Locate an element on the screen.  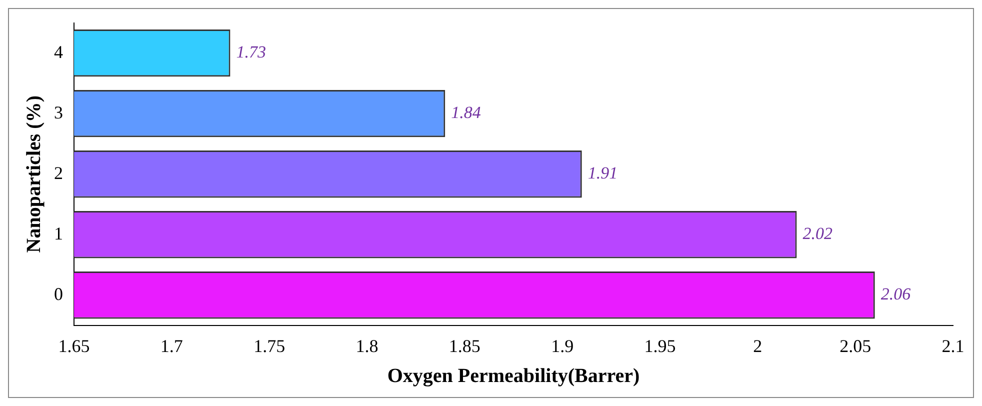
y-axis-title: Nanoparticles (%) is located at coordinates (34, 174).